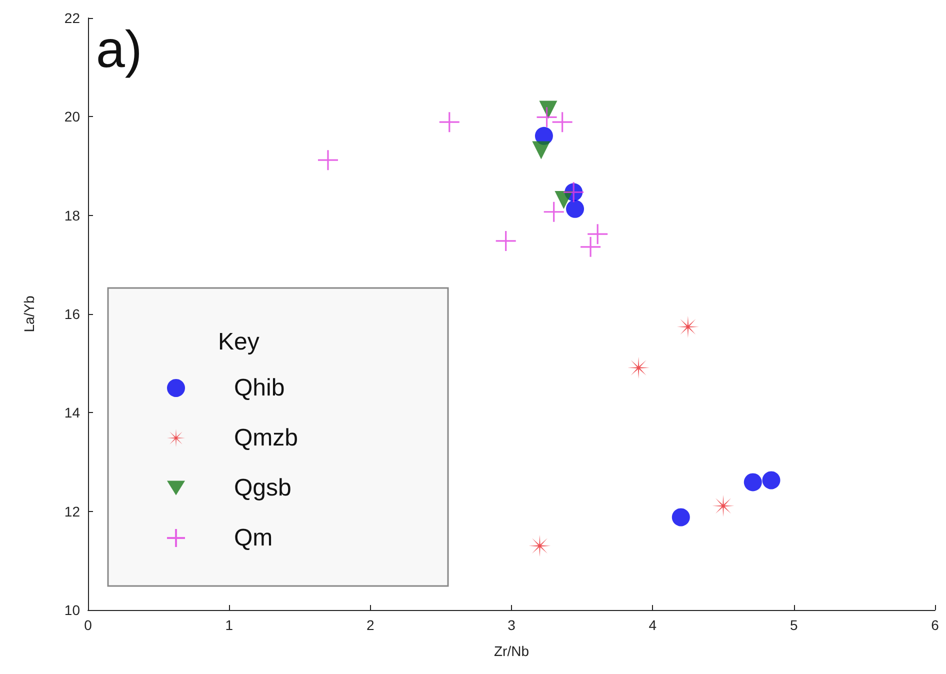 Image resolution: width=946 pixels, height=674 pixels. What do you see at coordinates (229, 625) in the screenshot?
I see `x-tick-label: 1` at bounding box center [229, 625].